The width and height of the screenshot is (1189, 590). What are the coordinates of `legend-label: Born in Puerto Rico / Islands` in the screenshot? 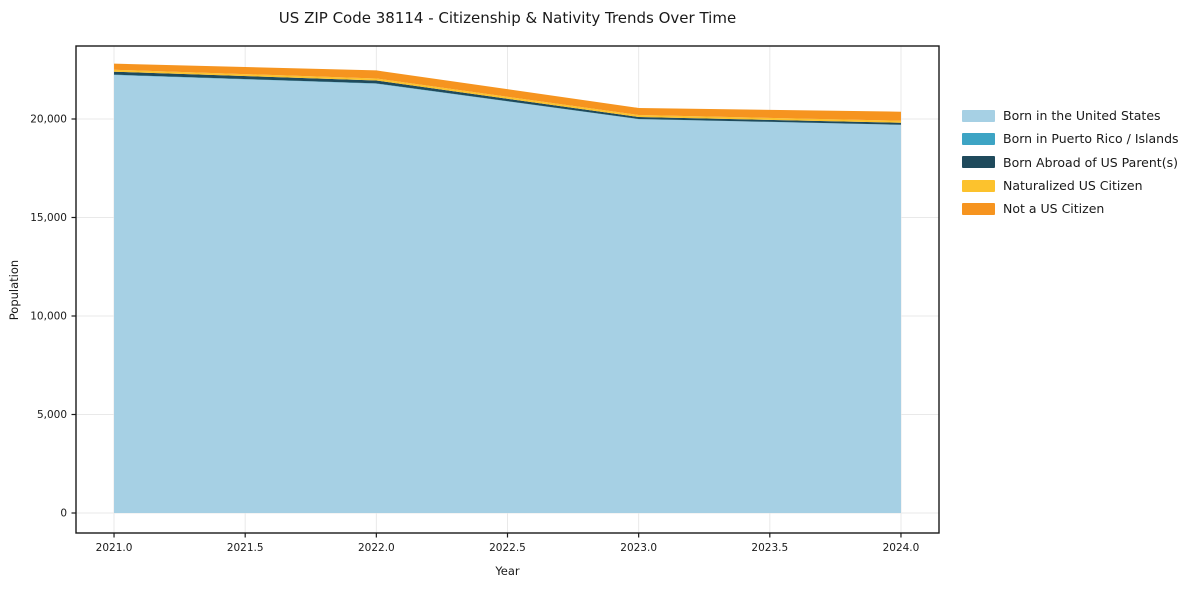 It's located at (1091, 139).